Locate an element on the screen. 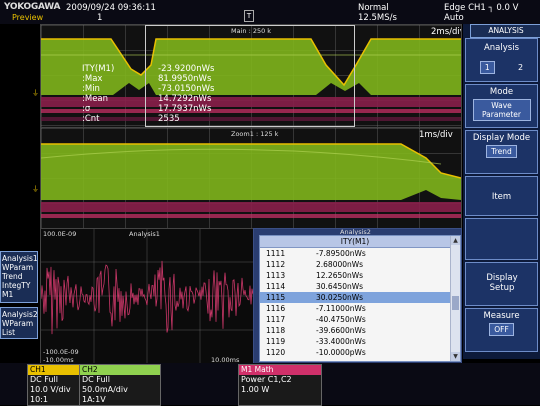 This screenshot has width=540, height=406. ch2-info: CH2 DC Full 50.0mA/div 1A:1V is located at coordinates (120, 385).